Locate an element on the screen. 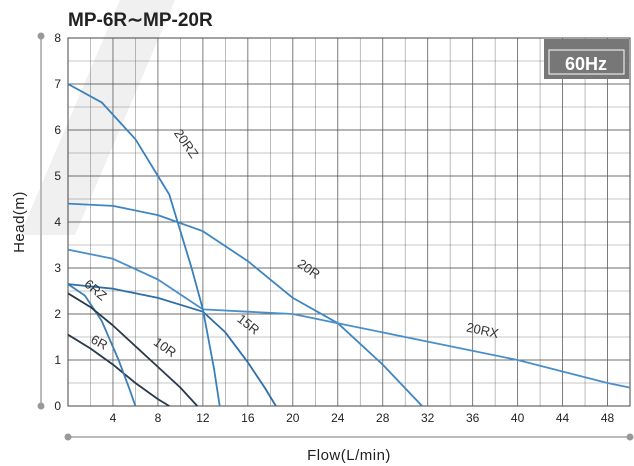  series-line-15r is located at coordinates (172, 345).